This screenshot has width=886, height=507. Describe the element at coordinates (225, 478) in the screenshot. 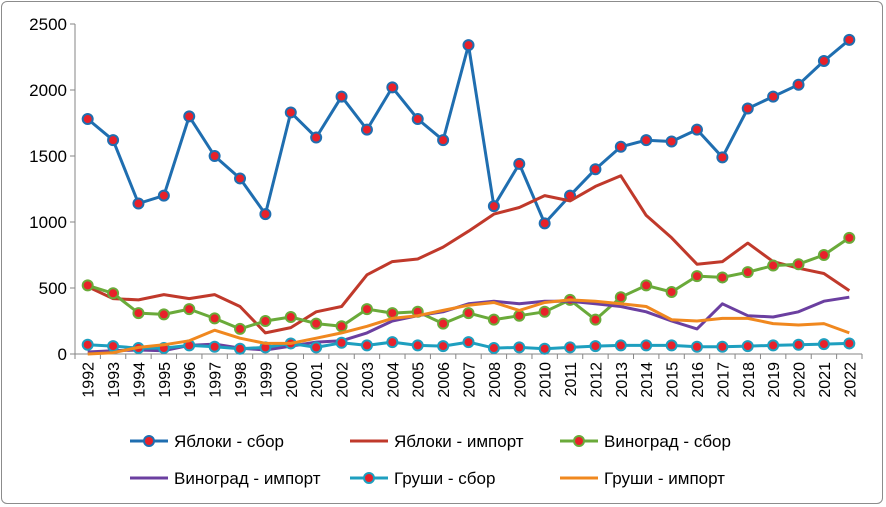

I see `legend-item: Виноград - импорт` at that location.